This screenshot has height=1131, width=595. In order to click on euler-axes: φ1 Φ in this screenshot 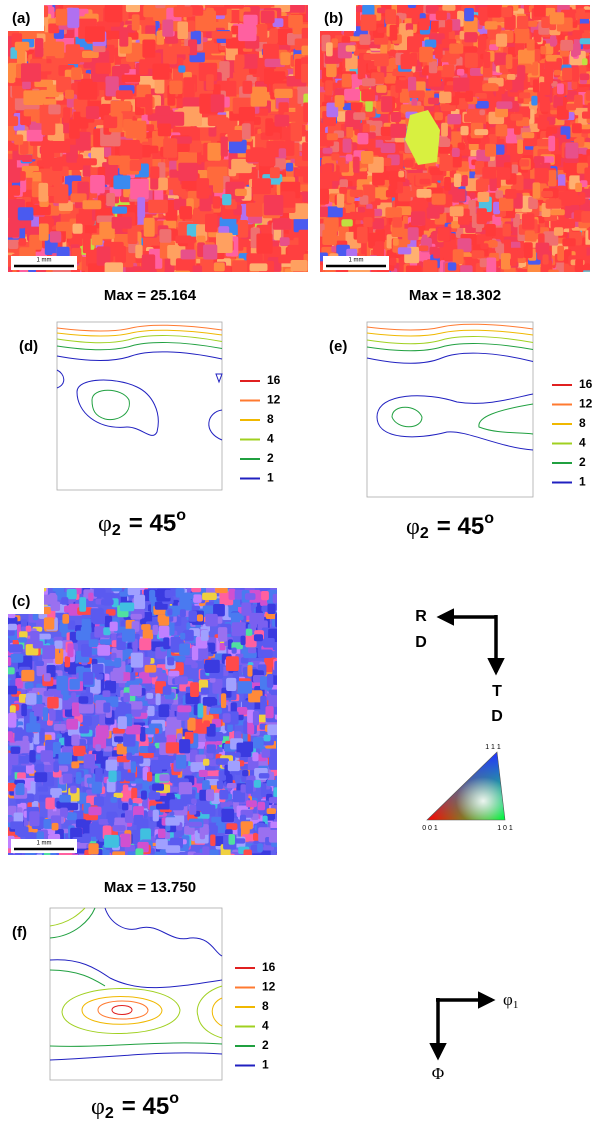, I will do `click(475, 1036)`.